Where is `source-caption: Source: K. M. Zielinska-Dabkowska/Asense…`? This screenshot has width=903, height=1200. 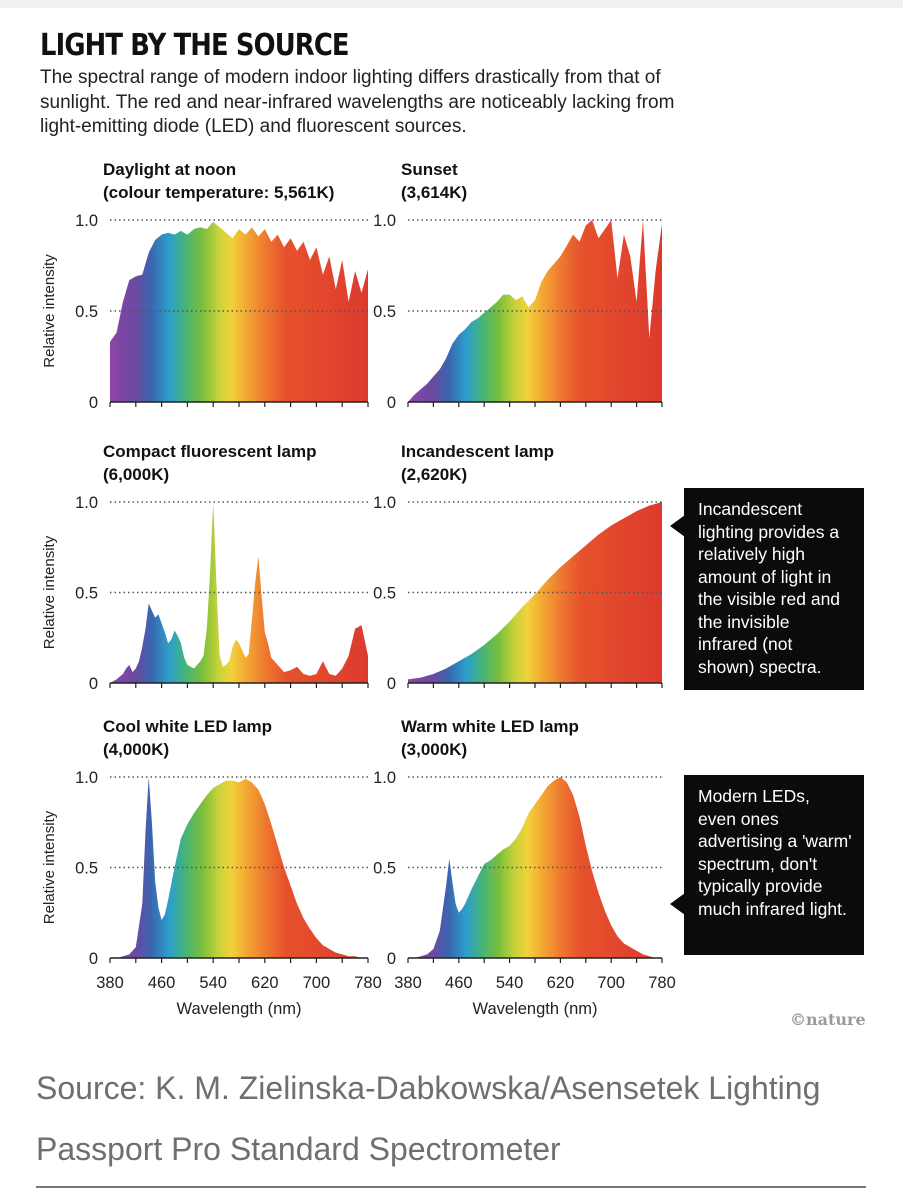
source-caption: Source: K. M. Zielinska-Dabkowska/Asense… is located at coordinates (428, 1118).